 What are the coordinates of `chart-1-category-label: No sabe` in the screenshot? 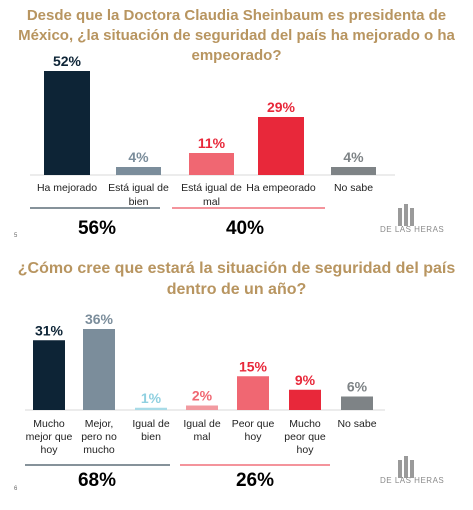 It's located at (353, 188).